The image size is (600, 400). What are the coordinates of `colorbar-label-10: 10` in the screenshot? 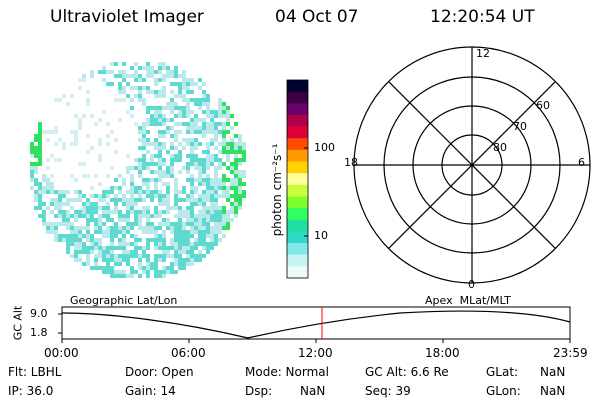 It's located at (321, 235).